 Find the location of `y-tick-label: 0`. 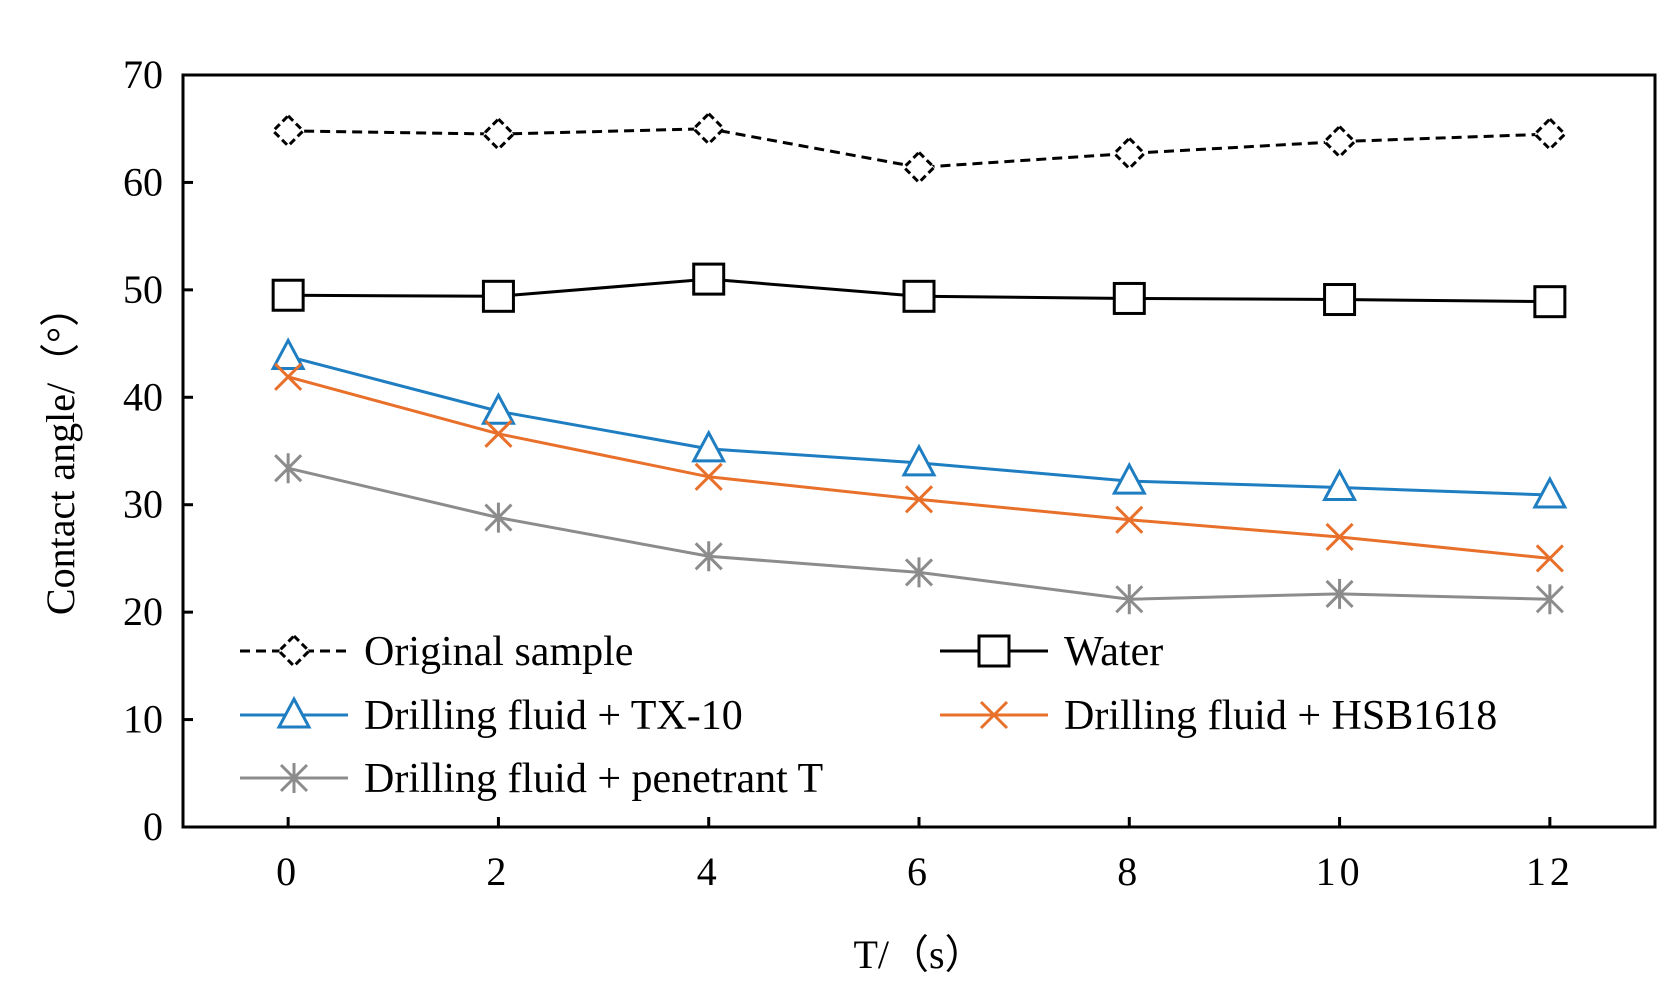

y-tick-label: 0 is located at coordinates (153, 826).